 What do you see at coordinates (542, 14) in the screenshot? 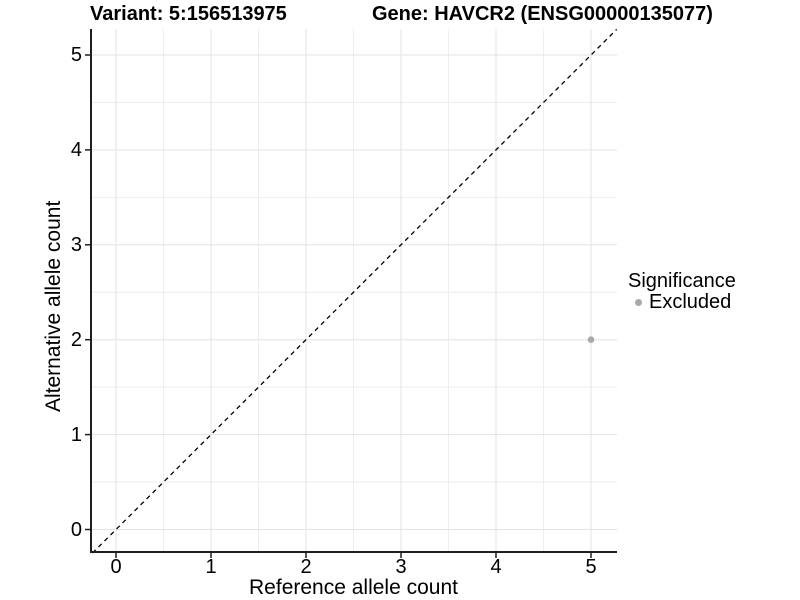
I see `plot-title-gene: Gene: HAVCR2 (ENSG00000135077)` at bounding box center [542, 14].